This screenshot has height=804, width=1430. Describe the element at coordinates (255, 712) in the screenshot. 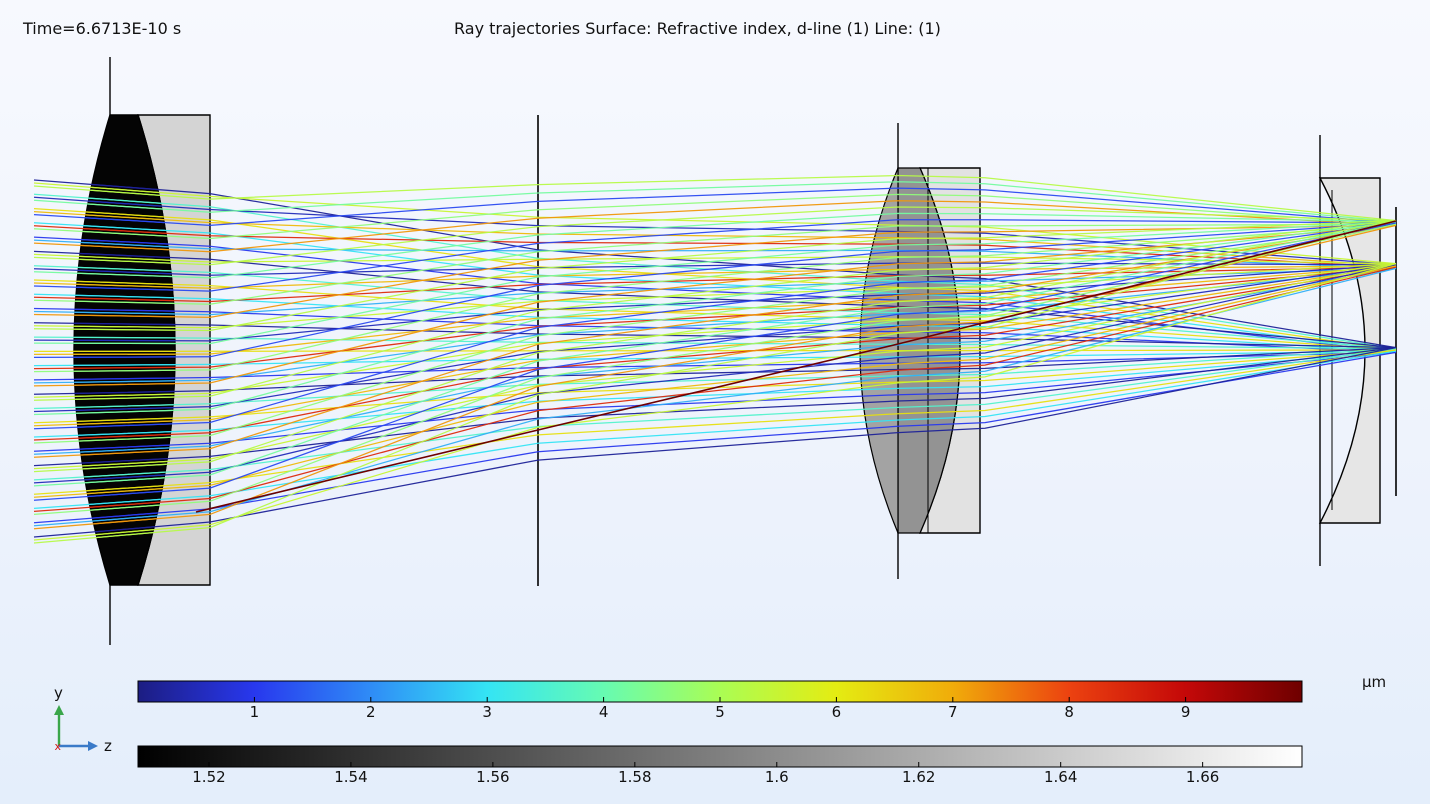

I see `colorbar-tick-label: 1` at that location.